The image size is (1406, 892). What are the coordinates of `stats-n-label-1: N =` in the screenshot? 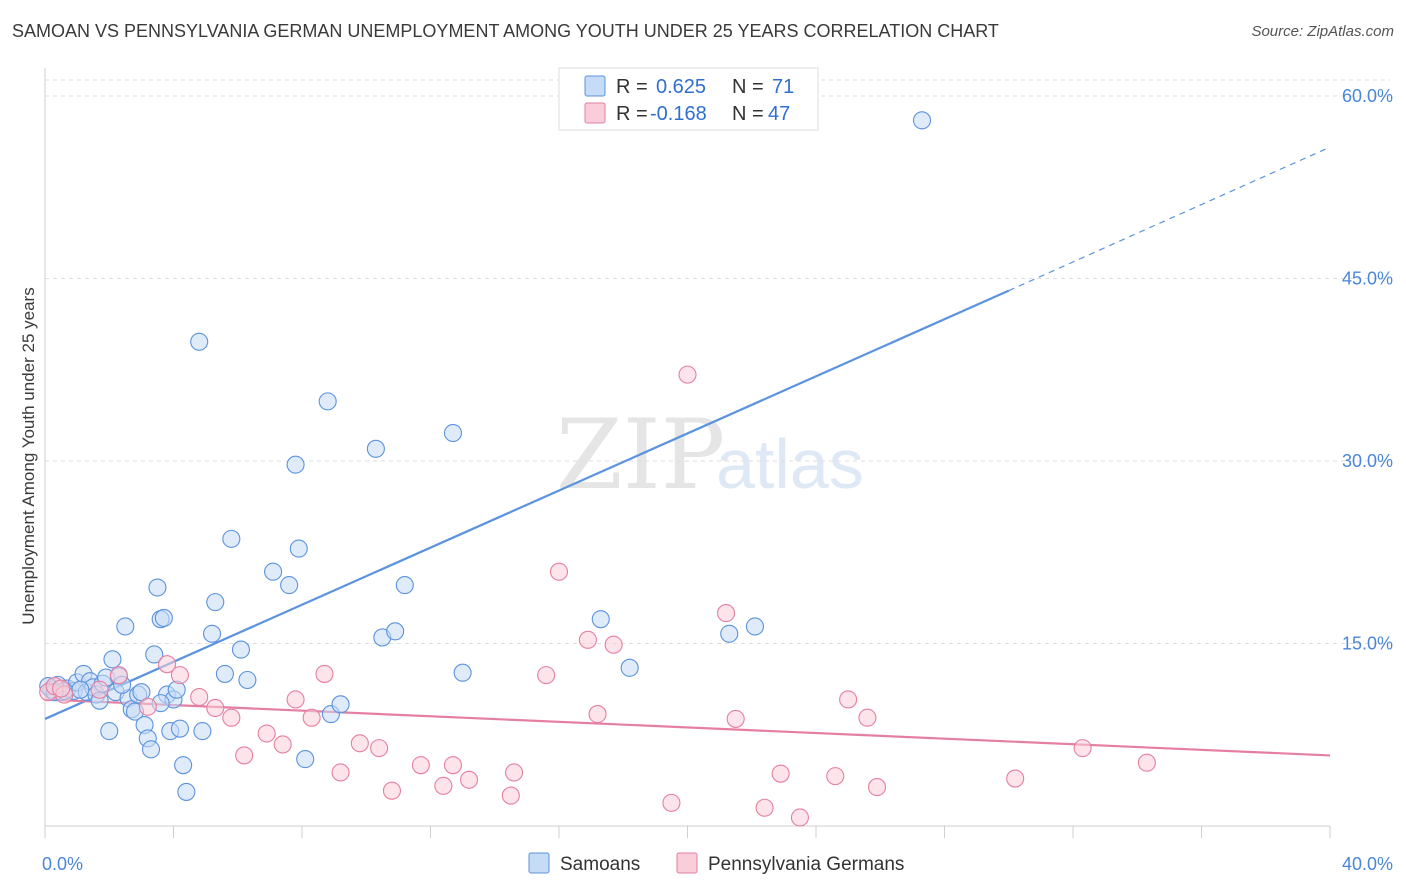 It's located at (748, 87).